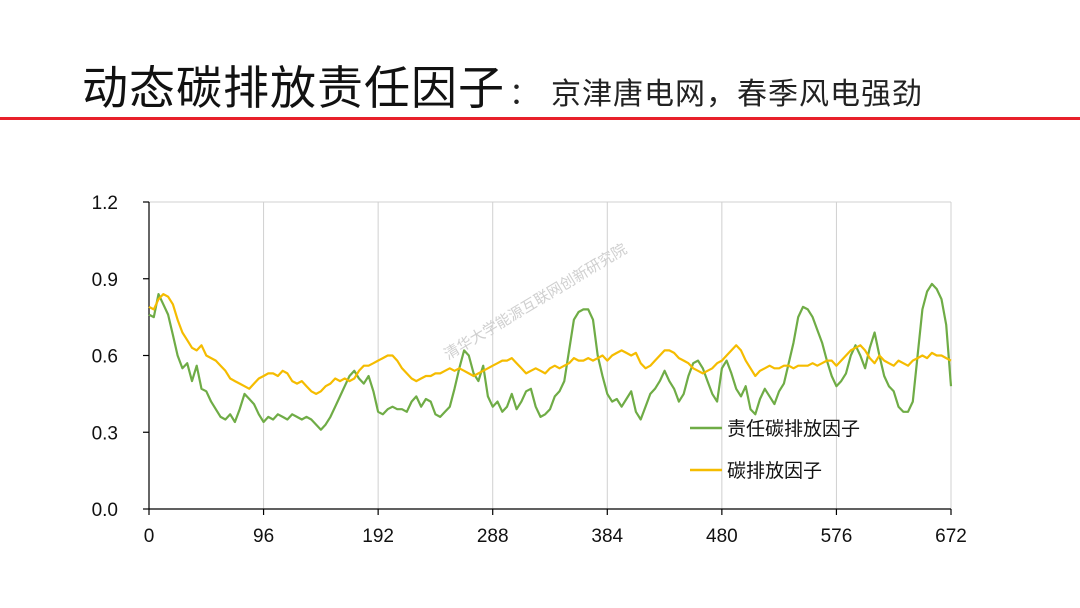 The width and height of the screenshot is (1080, 608). I want to click on y-tick-label: 0.6, so click(105, 357).